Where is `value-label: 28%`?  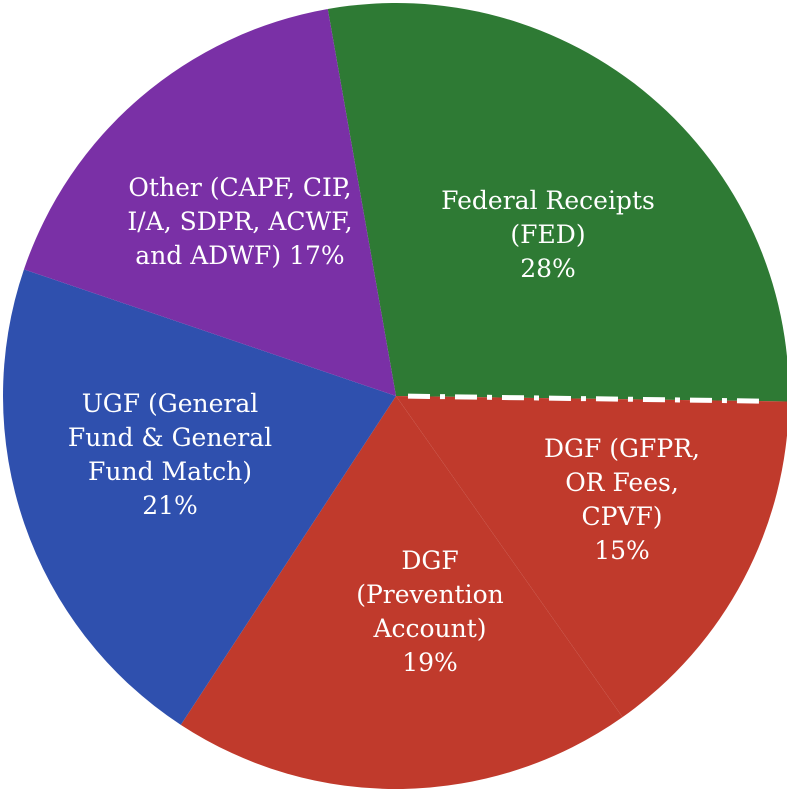
value-label: 28% is located at coordinates (548, 268).